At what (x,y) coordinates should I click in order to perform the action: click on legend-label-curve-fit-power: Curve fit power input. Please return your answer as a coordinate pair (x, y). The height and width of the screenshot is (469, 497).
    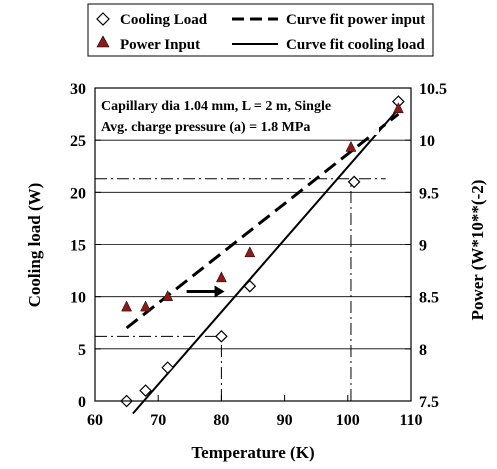
    Looking at the image, I should click on (355, 20).